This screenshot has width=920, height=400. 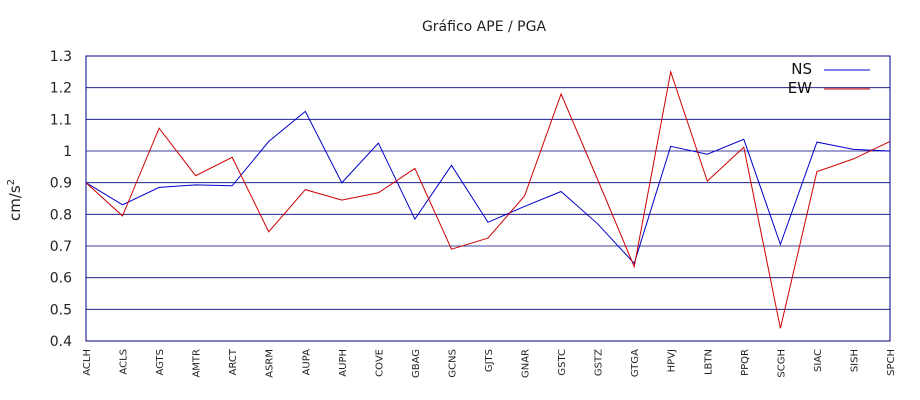 What do you see at coordinates (87, 362) in the screenshot?
I see `x-tick-label: ACLH` at bounding box center [87, 362].